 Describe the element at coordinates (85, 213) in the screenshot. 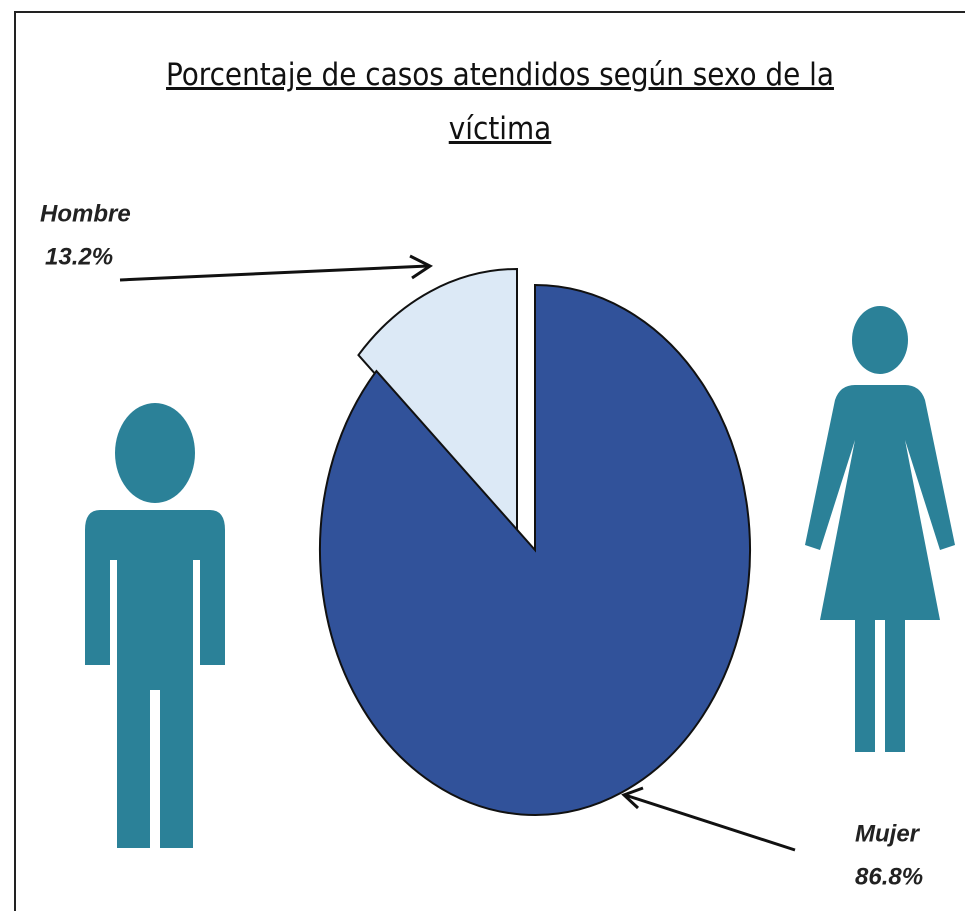

I see `slice-name: Hombre` at that location.